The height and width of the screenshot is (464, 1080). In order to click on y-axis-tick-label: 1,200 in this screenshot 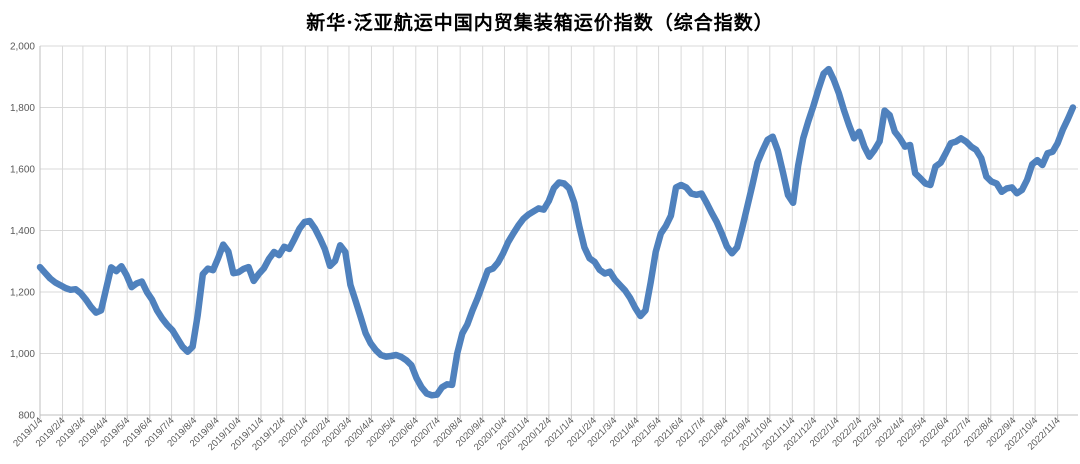, I will do `click(22, 293)`.